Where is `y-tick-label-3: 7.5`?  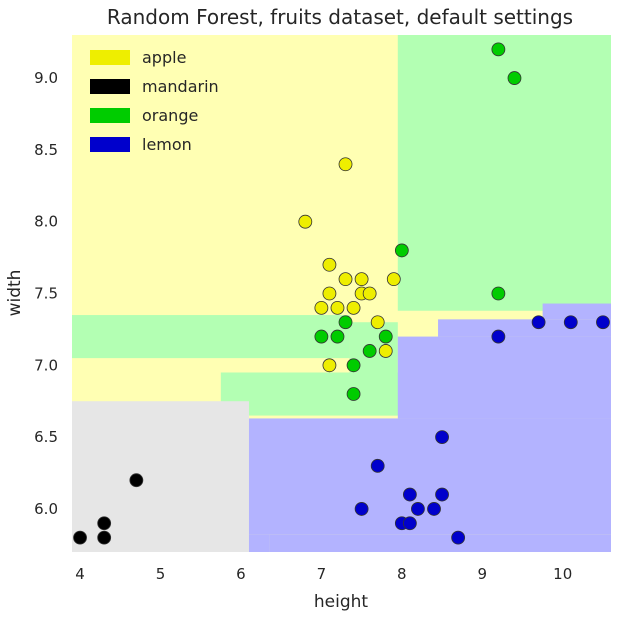
y-tick-label-3: 7.5 is located at coordinates (46, 294).